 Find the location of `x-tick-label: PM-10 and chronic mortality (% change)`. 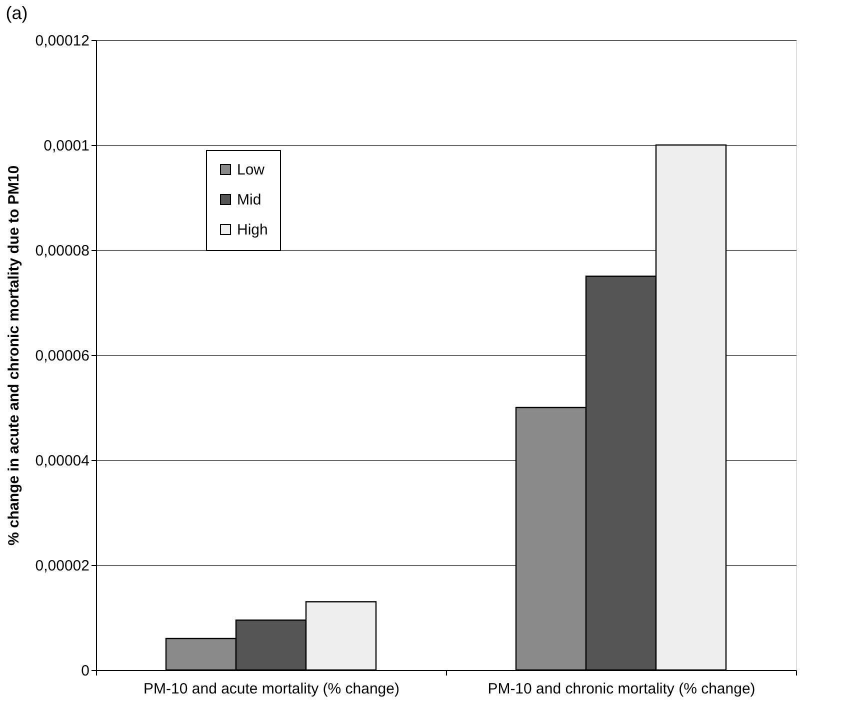

x-tick-label: PM-10 and chronic mortality (% change) is located at coordinates (622, 689).